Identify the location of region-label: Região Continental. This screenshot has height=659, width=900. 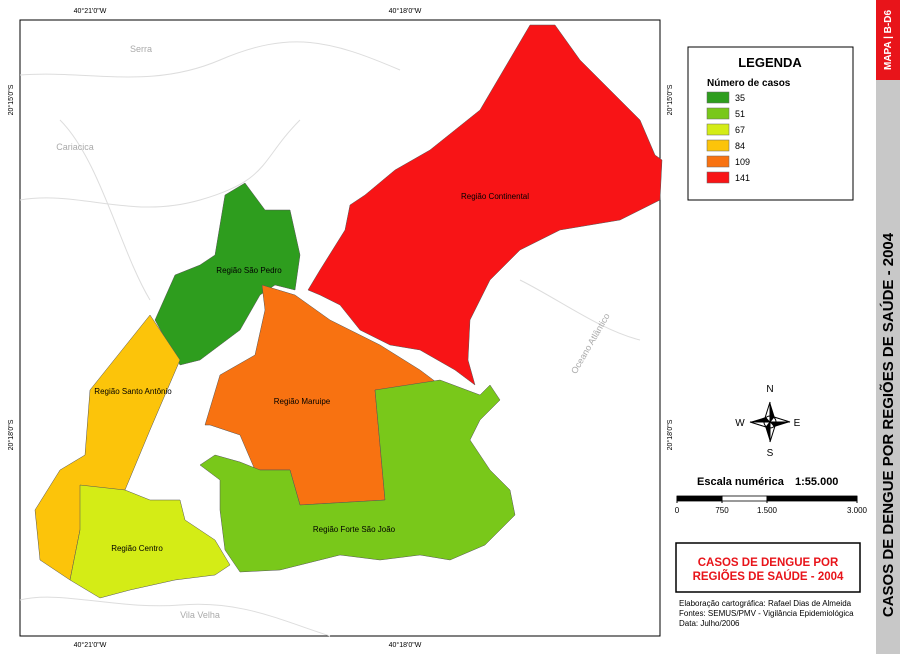
(495, 196).